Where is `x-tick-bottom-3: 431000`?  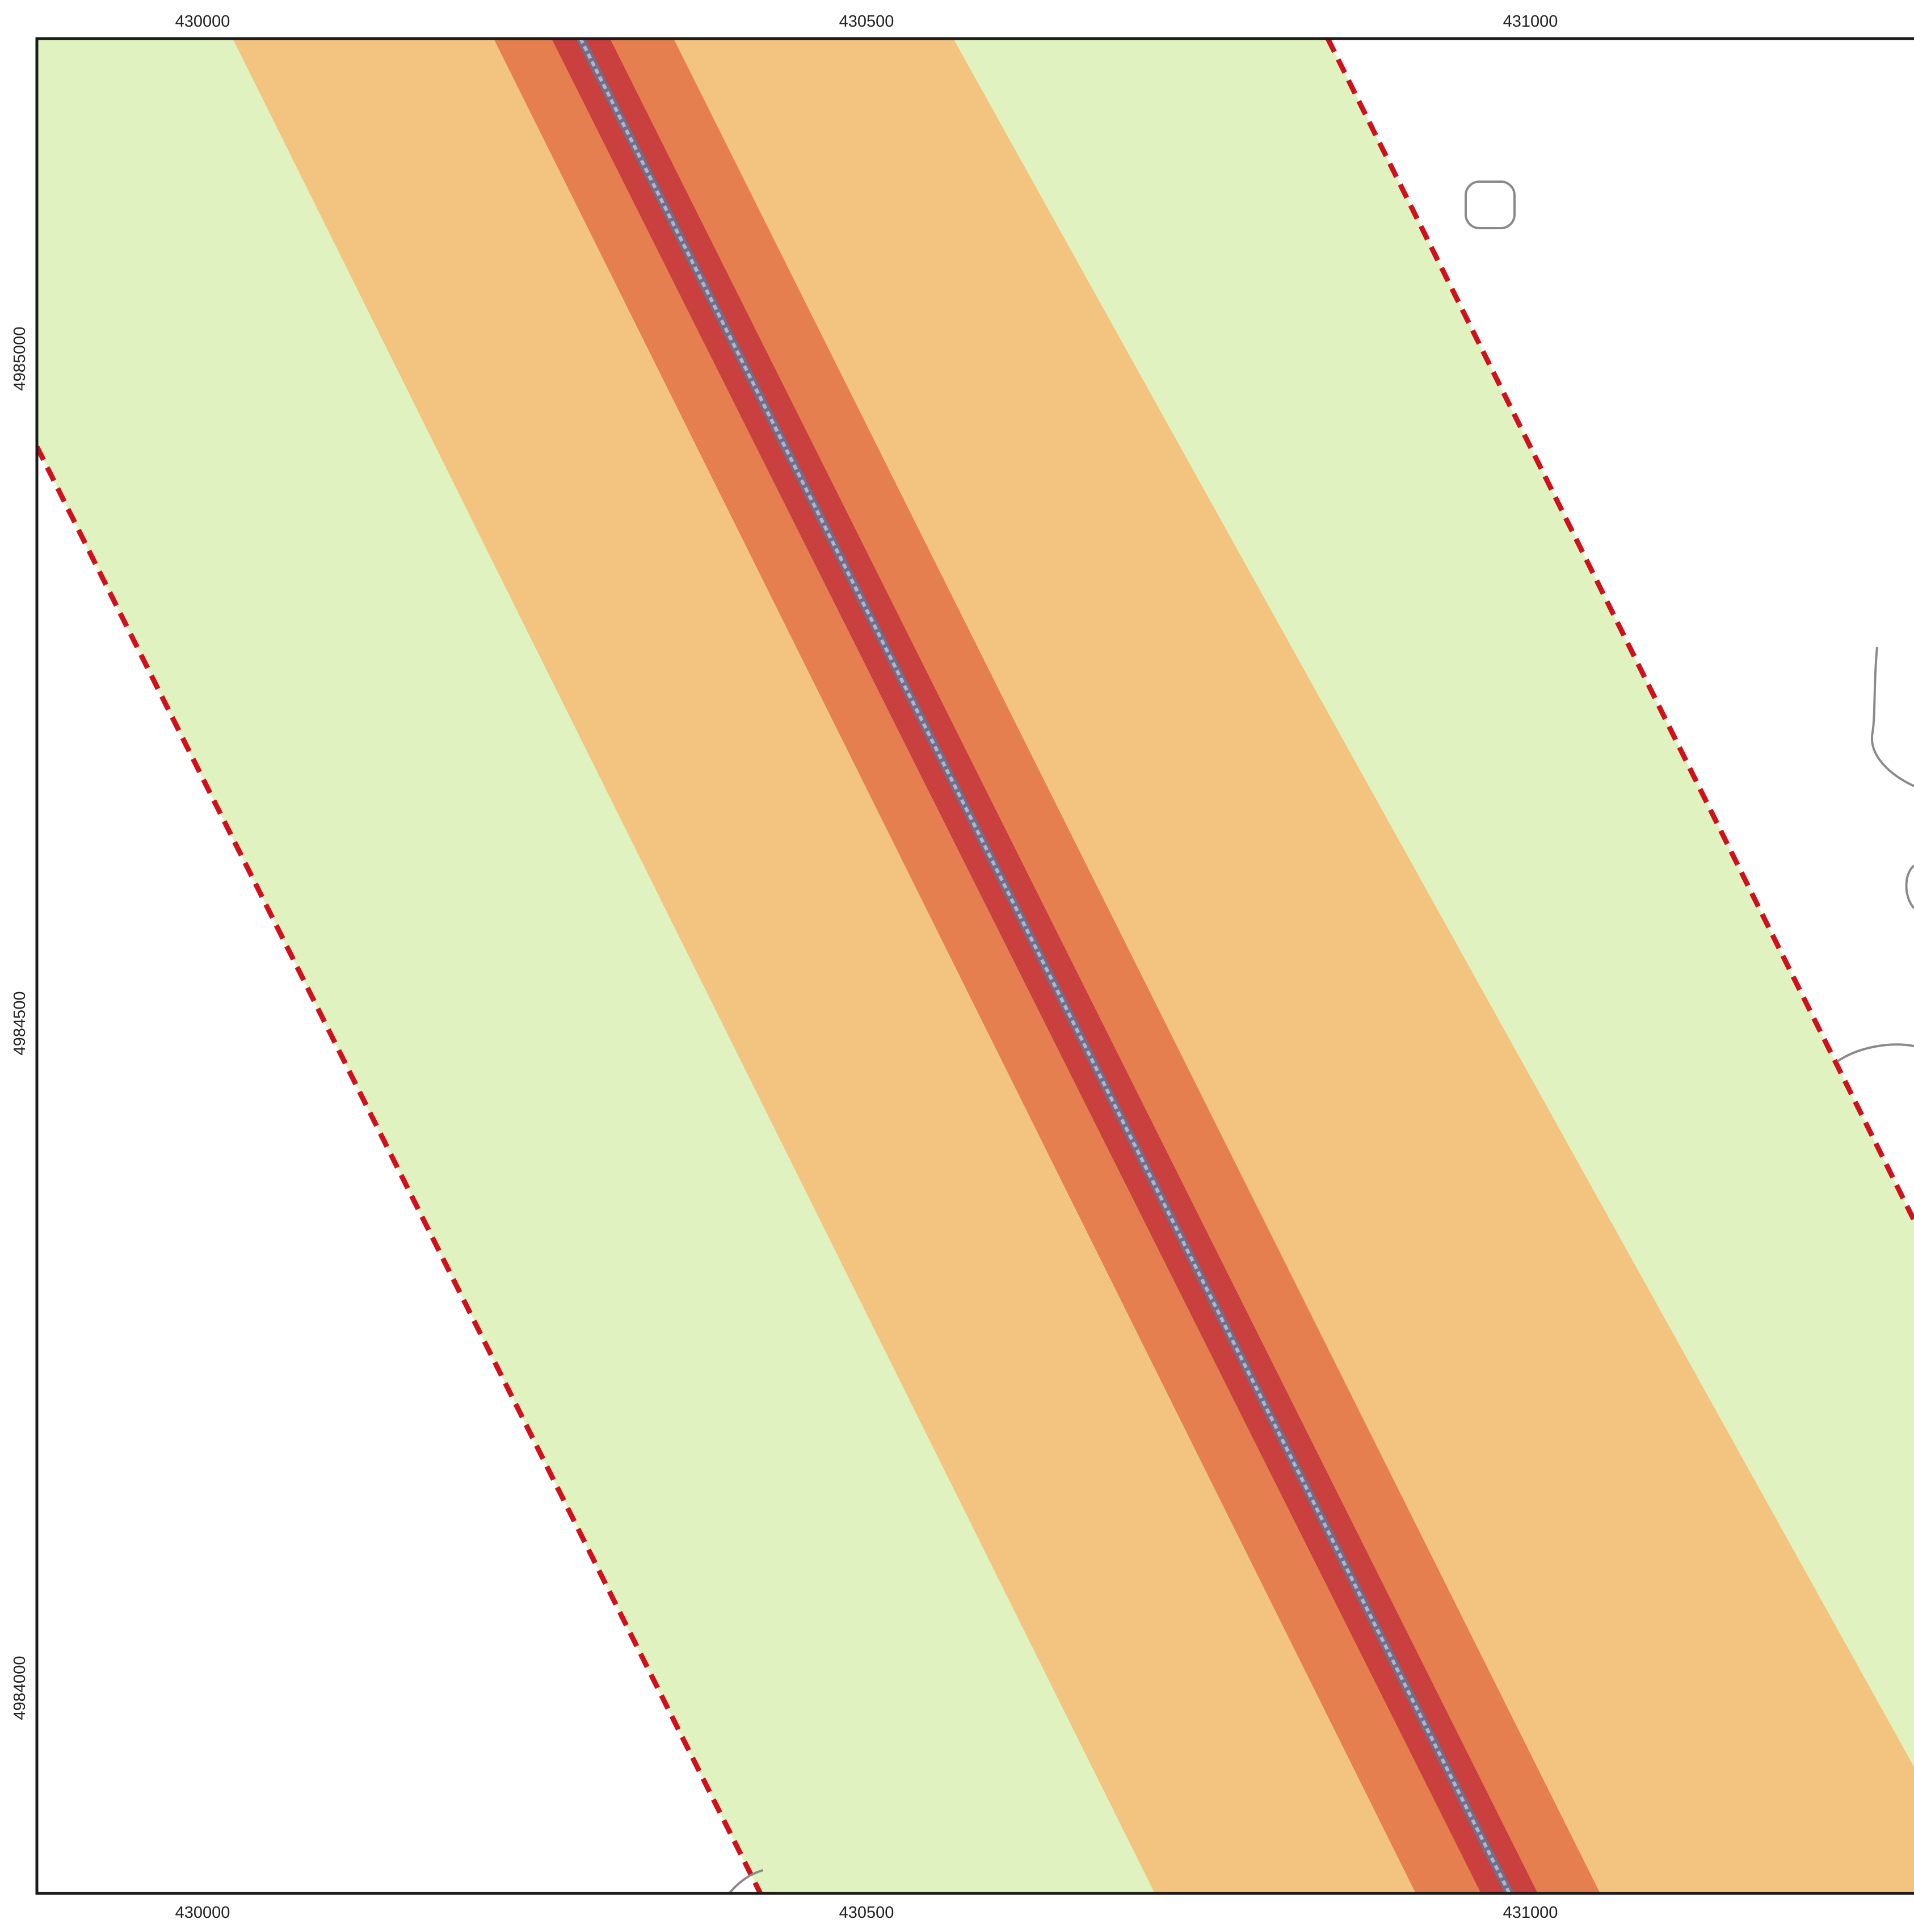
x-tick-bottom-3: 431000 is located at coordinates (1531, 1913).